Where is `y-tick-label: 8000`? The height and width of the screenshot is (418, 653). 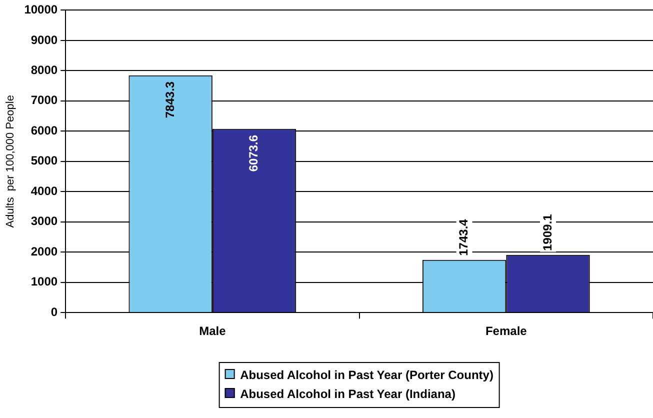
y-tick-label: 8000 is located at coordinates (44, 69).